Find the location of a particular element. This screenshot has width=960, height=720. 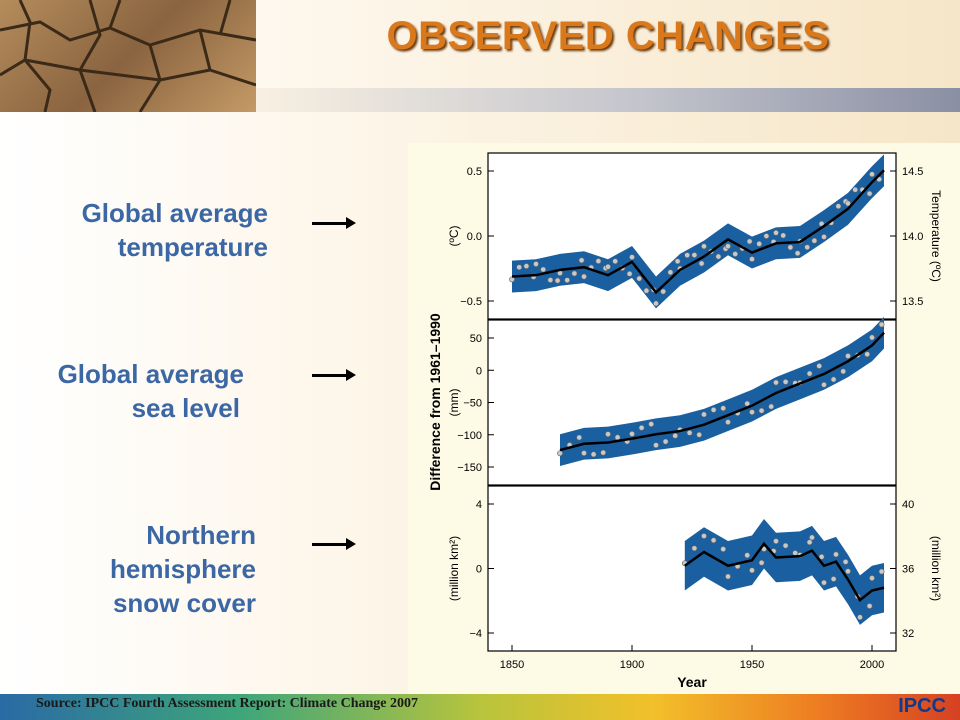

ipcc-logo: IPCC is located at coordinates (922, 706).